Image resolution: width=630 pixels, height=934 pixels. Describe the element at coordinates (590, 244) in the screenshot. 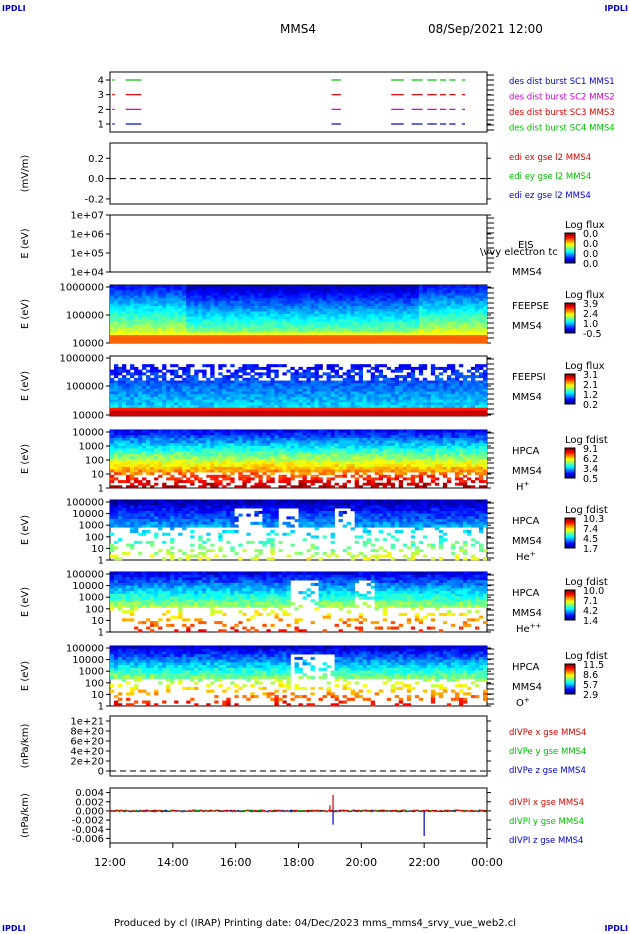

I see `eis-colorbar-tick-label: 0.0` at that location.